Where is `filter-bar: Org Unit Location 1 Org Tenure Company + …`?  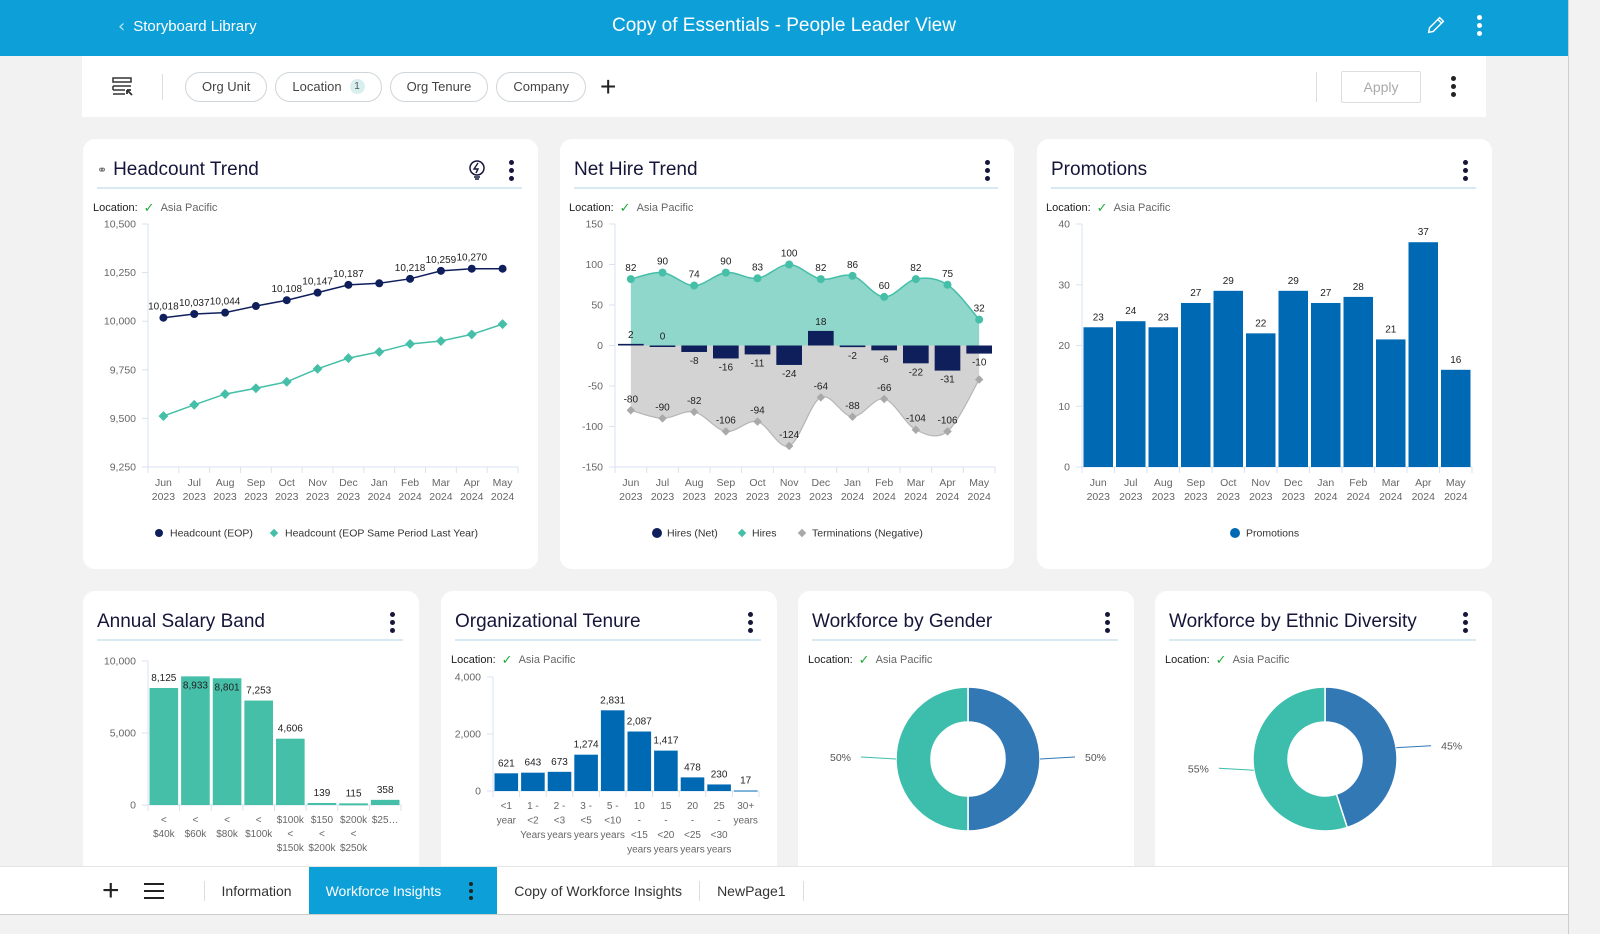
filter-bar: Org Unit Location 1 Org Tenure Company + … is located at coordinates (784, 86).